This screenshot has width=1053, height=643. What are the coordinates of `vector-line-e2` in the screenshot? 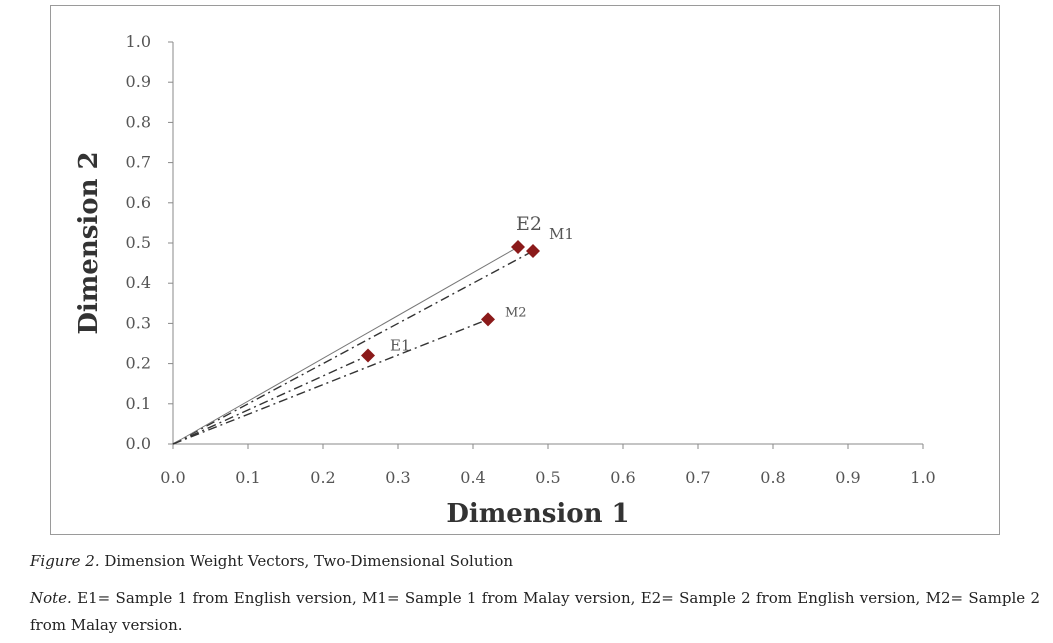 It's located at (345, 345).